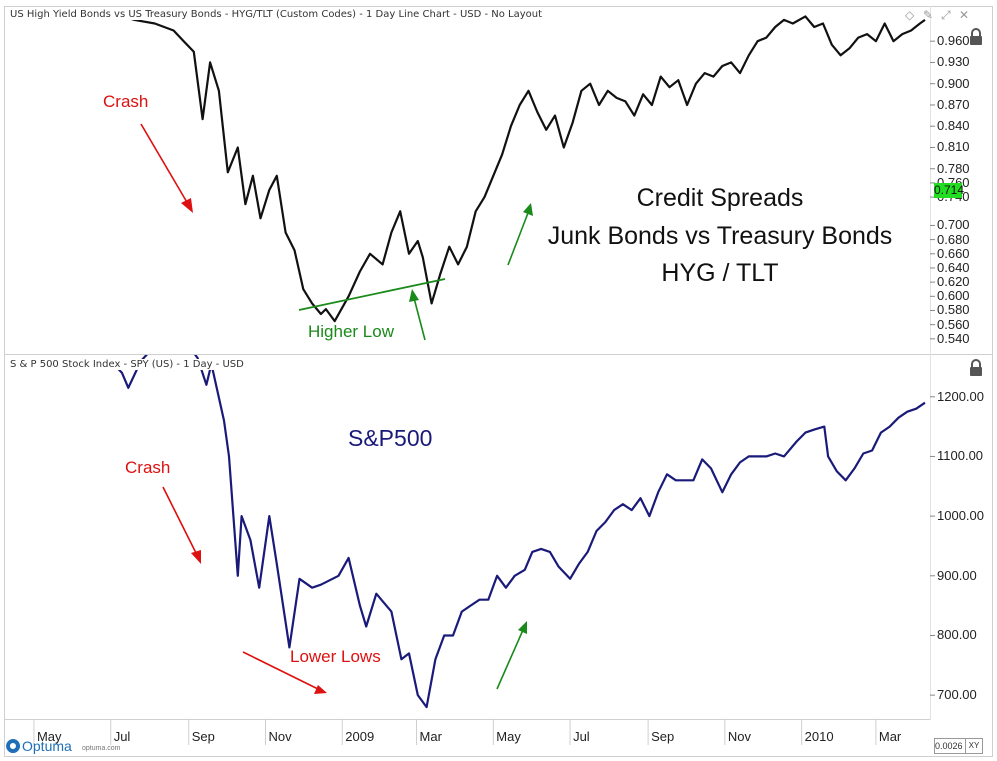  Describe the element at coordinates (522, 627) in the screenshot. I see `up-arrowhead-bottom` at that location.